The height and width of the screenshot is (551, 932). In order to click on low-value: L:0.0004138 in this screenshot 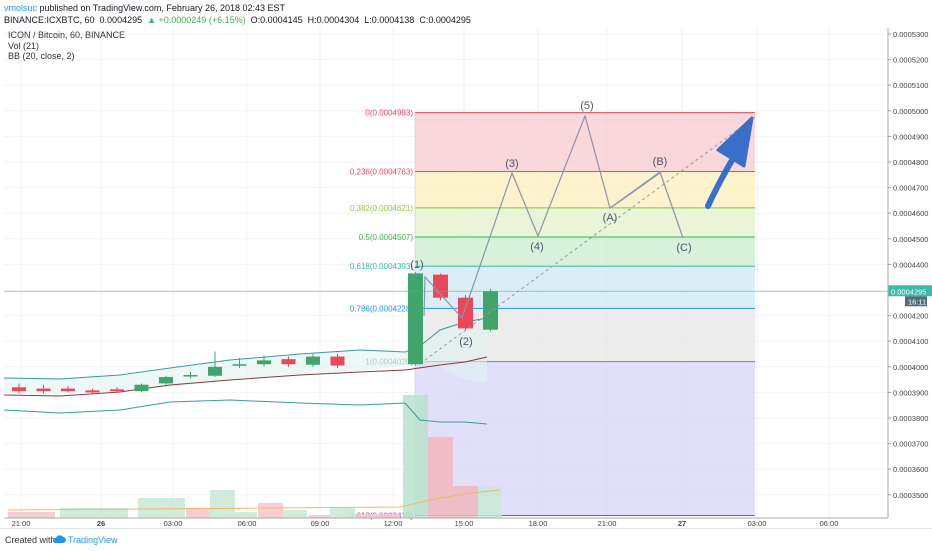, I will do `click(389, 20)`.